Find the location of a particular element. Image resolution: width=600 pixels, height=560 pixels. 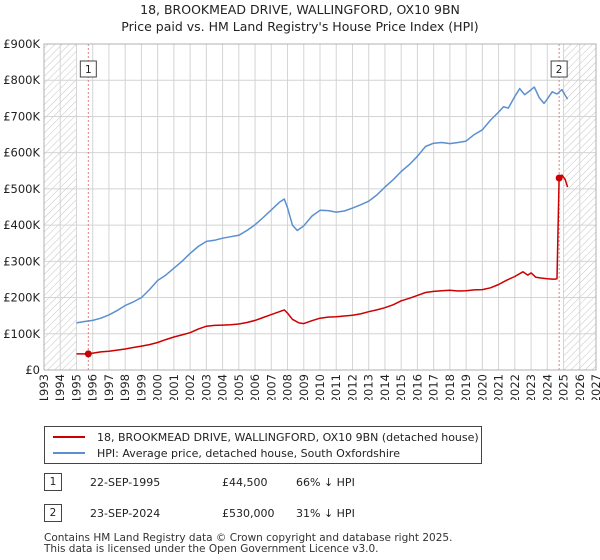

legend-swatch-hpi is located at coordinates (69, 453).